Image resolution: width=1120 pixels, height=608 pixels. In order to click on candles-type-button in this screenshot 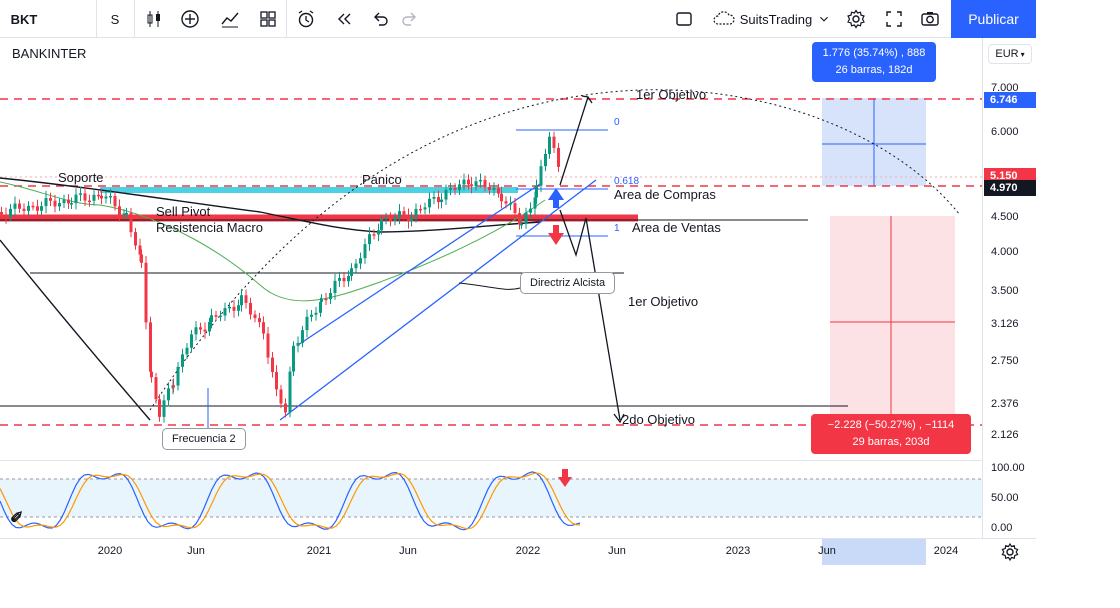, I will do `click(154, 19)`.